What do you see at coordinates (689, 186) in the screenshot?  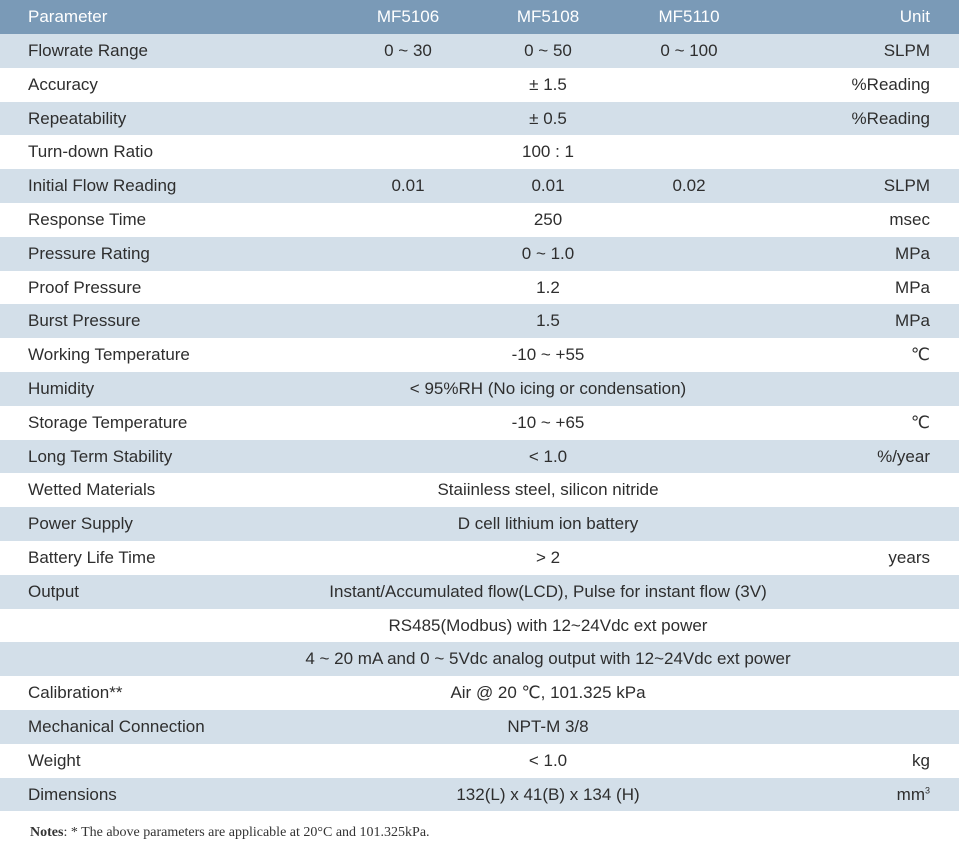 I see `row-value-mf5110: 0.02` at bounding box center [689, 186].